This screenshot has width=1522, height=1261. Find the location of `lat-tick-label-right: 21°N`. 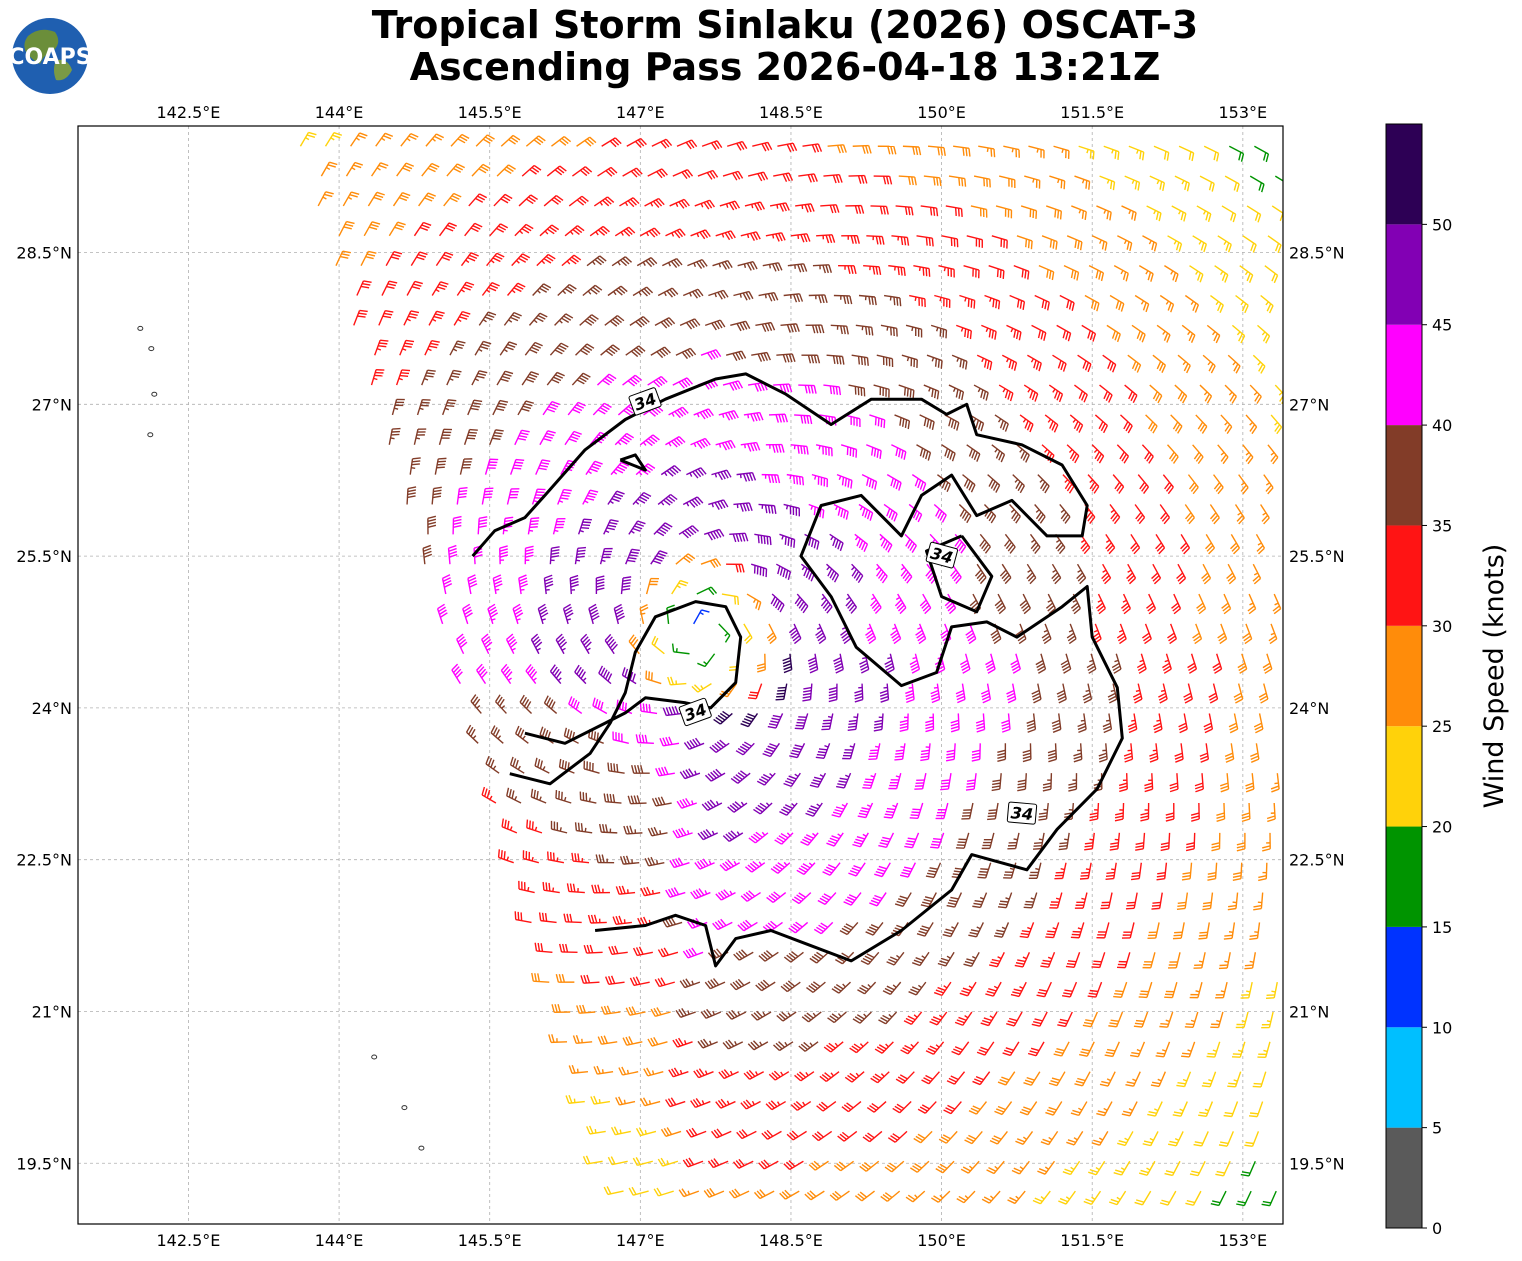

lat-tick-label-right: 21°N is located at coordinates (1309, 1011).